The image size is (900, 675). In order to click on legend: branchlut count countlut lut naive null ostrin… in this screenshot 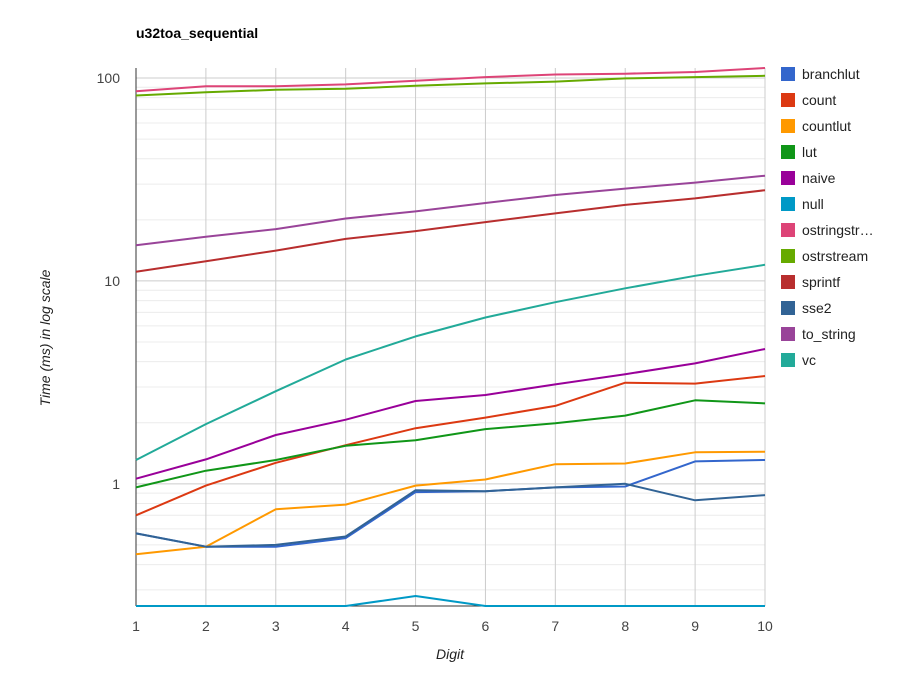, I will do `click(827, 217)`.